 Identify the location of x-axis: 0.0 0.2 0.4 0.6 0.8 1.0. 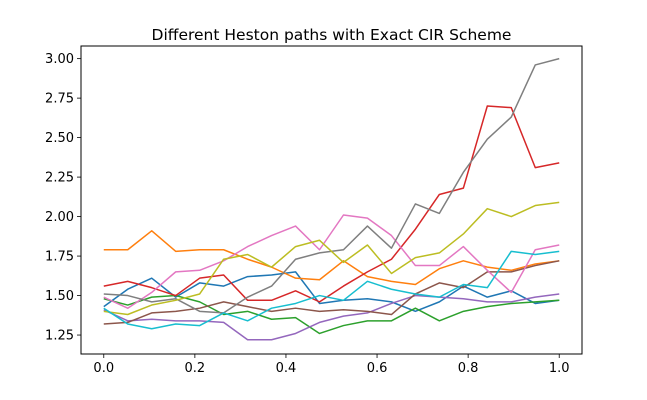
(331, 365).